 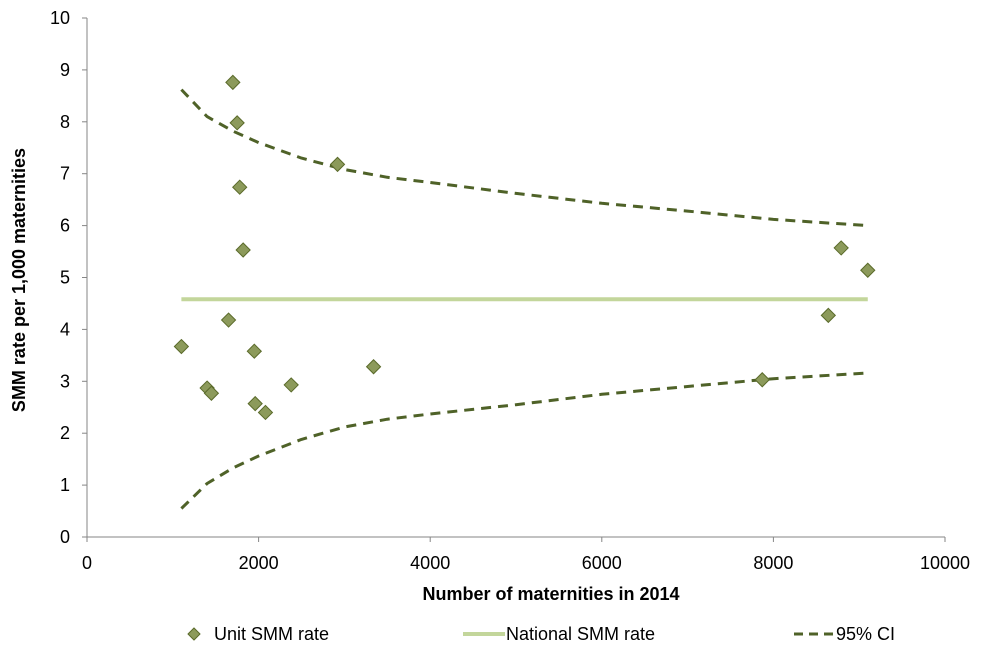 What do you see at coordinates (65, 174) in the screenshot?
I see `y-tick-label: 7` at bounding box center [65, 174].